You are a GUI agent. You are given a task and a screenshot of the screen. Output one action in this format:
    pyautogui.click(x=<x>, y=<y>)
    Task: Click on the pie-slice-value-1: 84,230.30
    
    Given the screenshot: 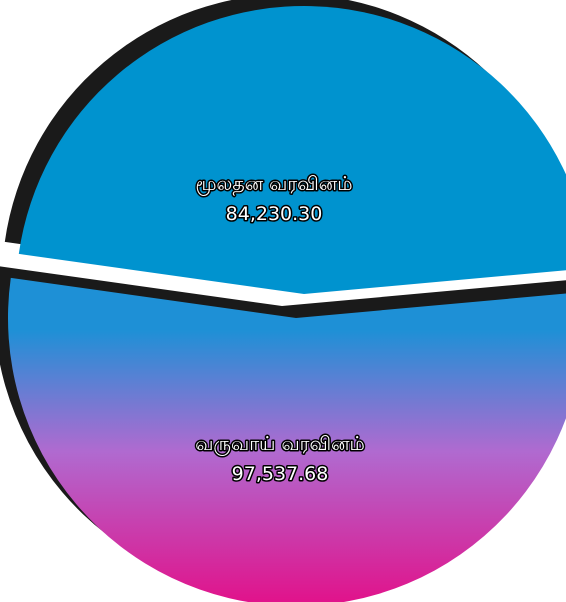 What is the action you would take?
    pyautogui.click(x=274, y=214)
    